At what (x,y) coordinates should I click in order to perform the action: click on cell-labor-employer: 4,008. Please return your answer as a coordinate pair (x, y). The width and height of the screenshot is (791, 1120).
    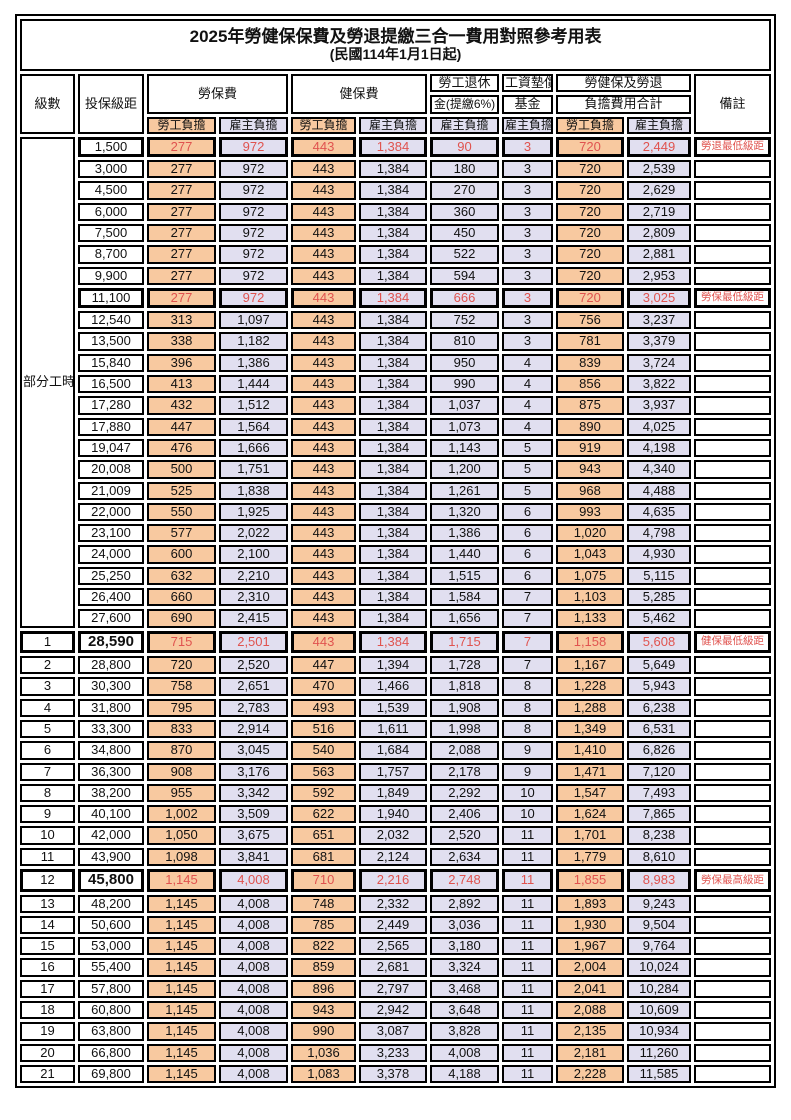
    Looking at the image, I should click on (253, 1052).